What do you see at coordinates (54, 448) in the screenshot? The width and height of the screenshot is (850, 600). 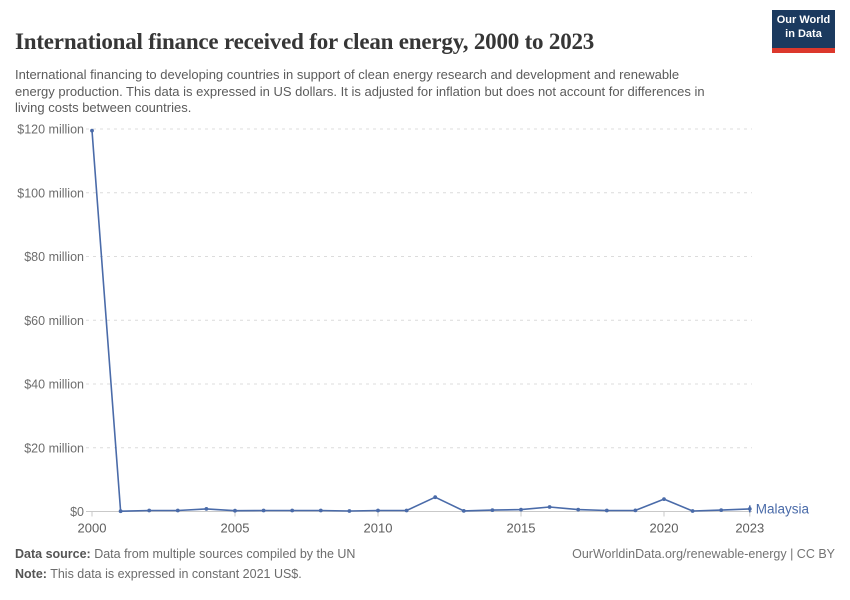 I see `y-axis-tick-label: $20 million` at bounding box center [54, 448].